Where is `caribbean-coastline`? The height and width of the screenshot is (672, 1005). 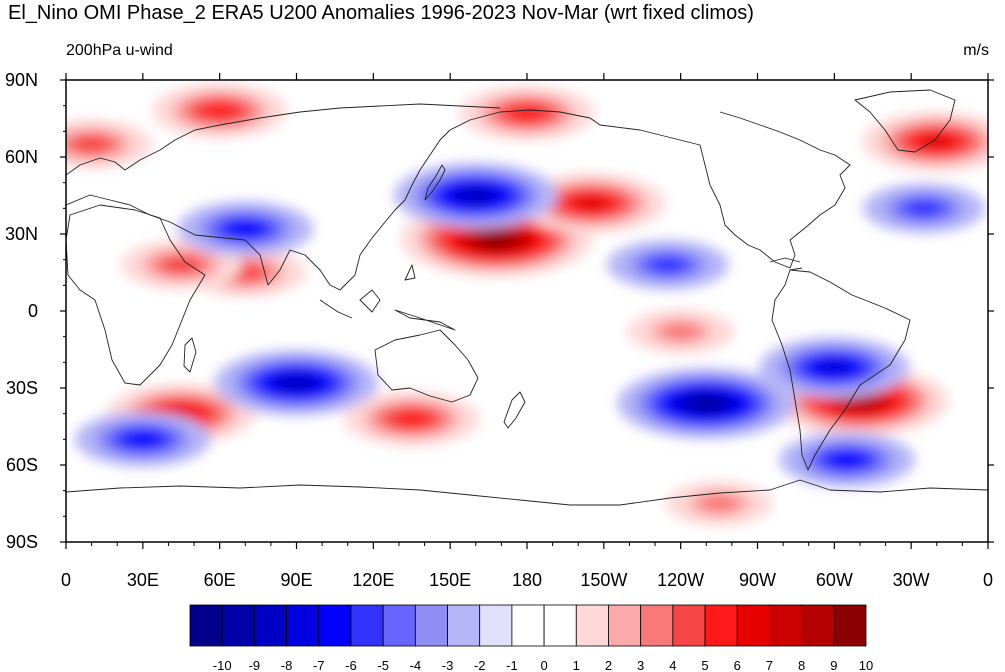 caribbean-coastline is located at coordinates (786, 264).